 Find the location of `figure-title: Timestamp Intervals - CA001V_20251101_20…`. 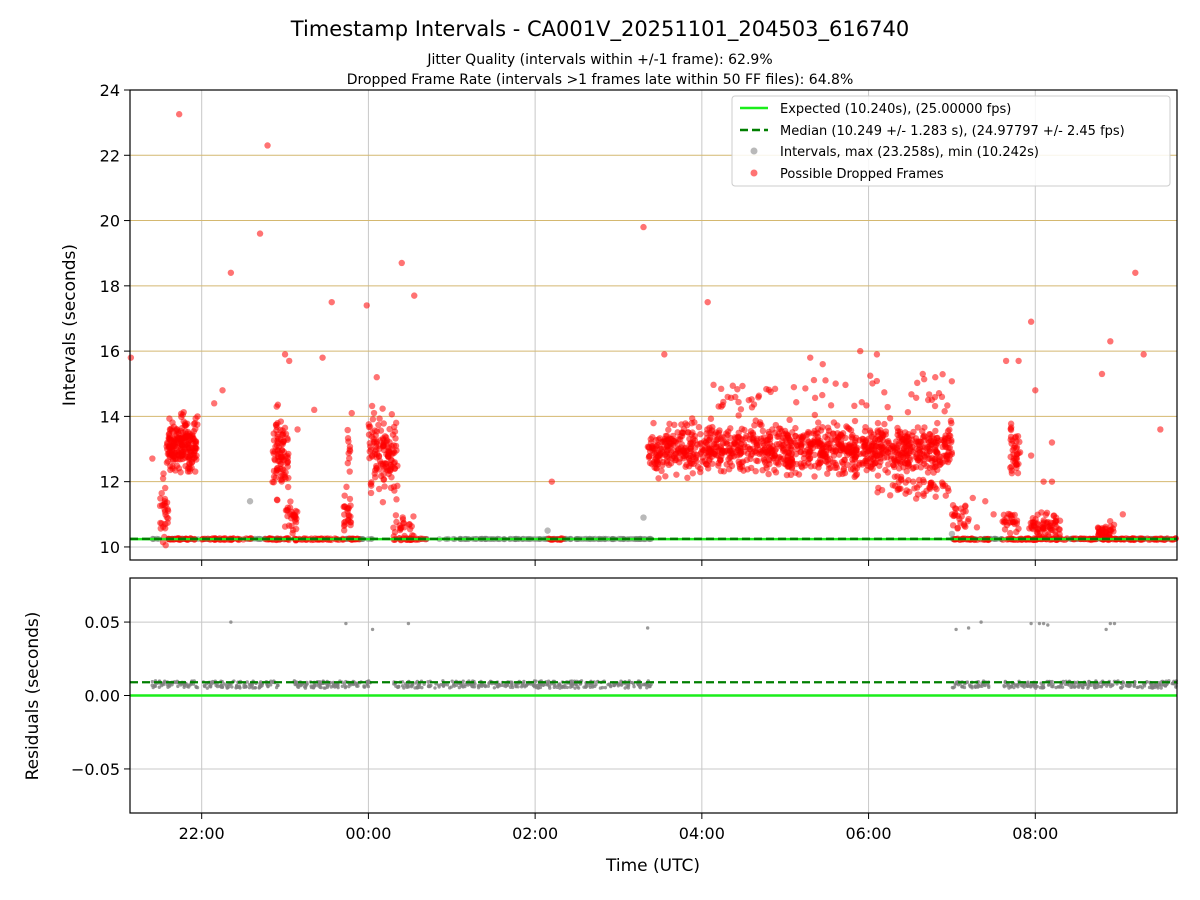

figure-title: Timestamp Intervals - CA001V_20251101_20… is located at coordinates (599, 29).